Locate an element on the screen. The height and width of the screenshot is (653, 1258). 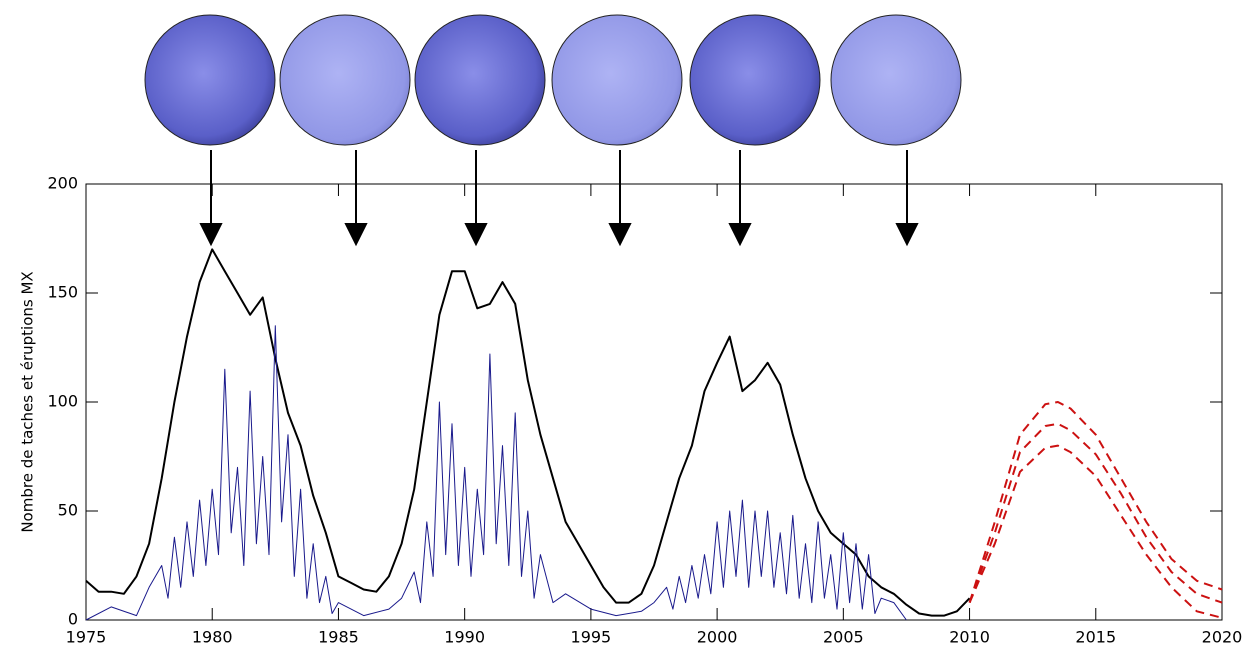
x-tick-label: 1990 is located at coordinates (464, 637).